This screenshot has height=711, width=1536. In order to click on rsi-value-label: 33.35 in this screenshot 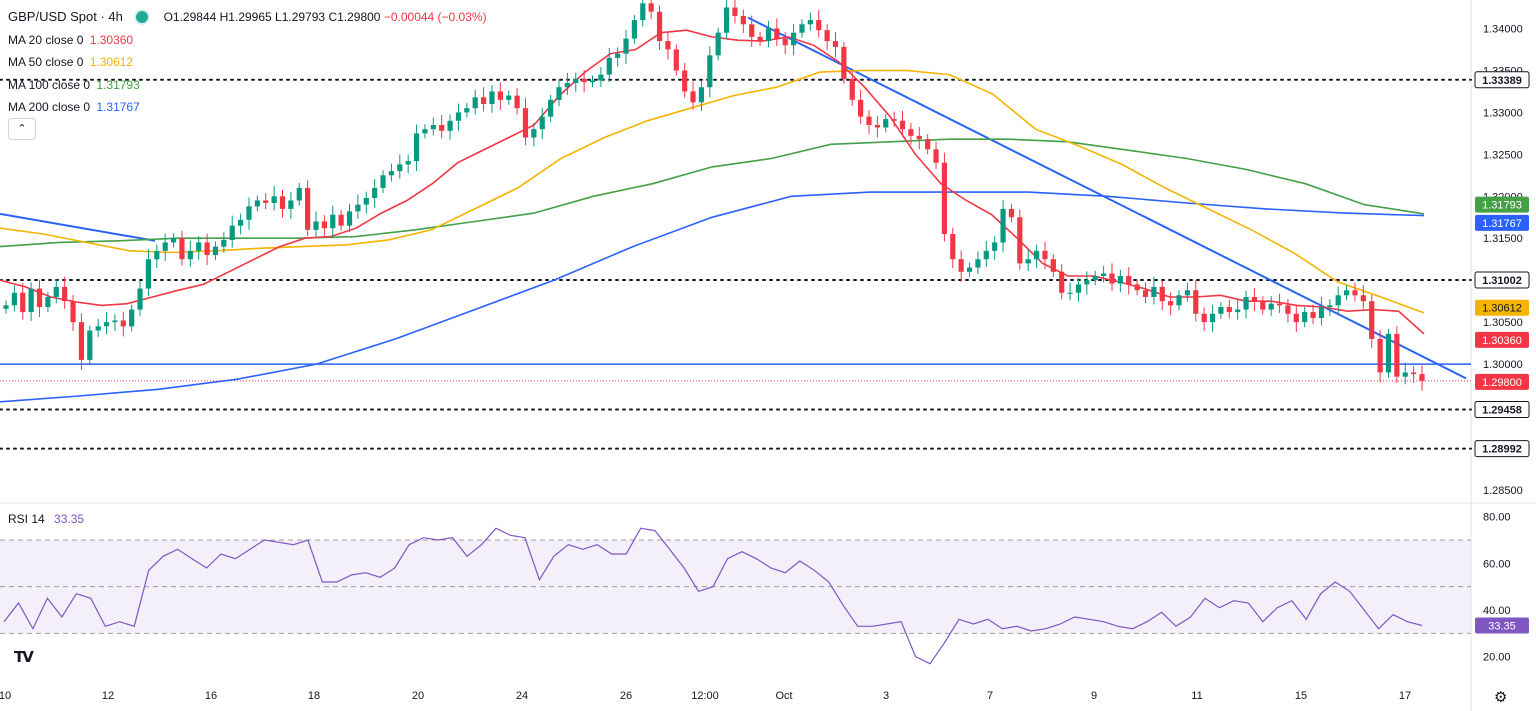, I will do `click(1502, 627)`.